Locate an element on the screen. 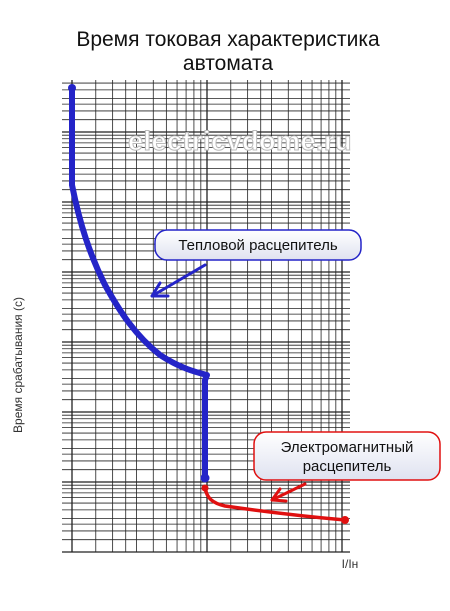  title-line: Время токовая характеристика is located at coordinates (228, 39).